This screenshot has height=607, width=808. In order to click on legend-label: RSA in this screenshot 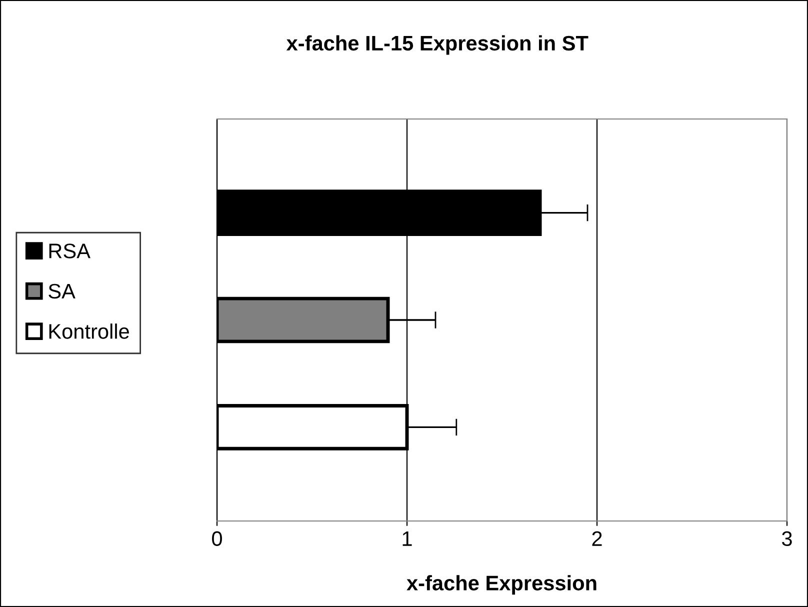, I will do `click(69, 251)`.